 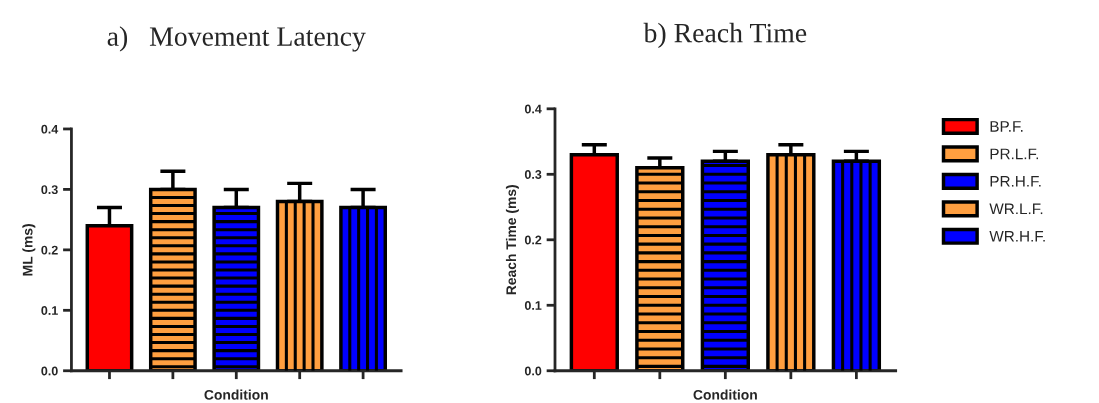 I want to click on legend-label: PR.H.F., so click(x=1015, y=181).